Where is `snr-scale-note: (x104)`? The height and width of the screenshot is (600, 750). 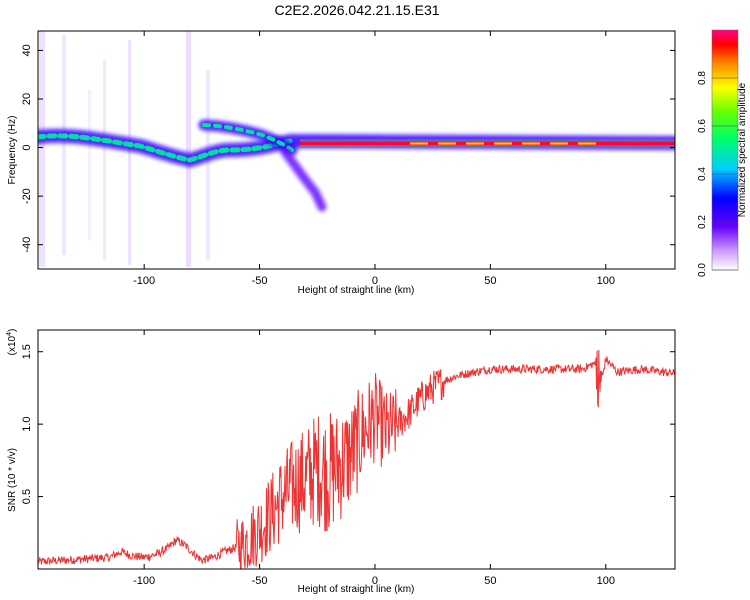 snr-scale-note: (x104) is located at coordinates (12, 342).